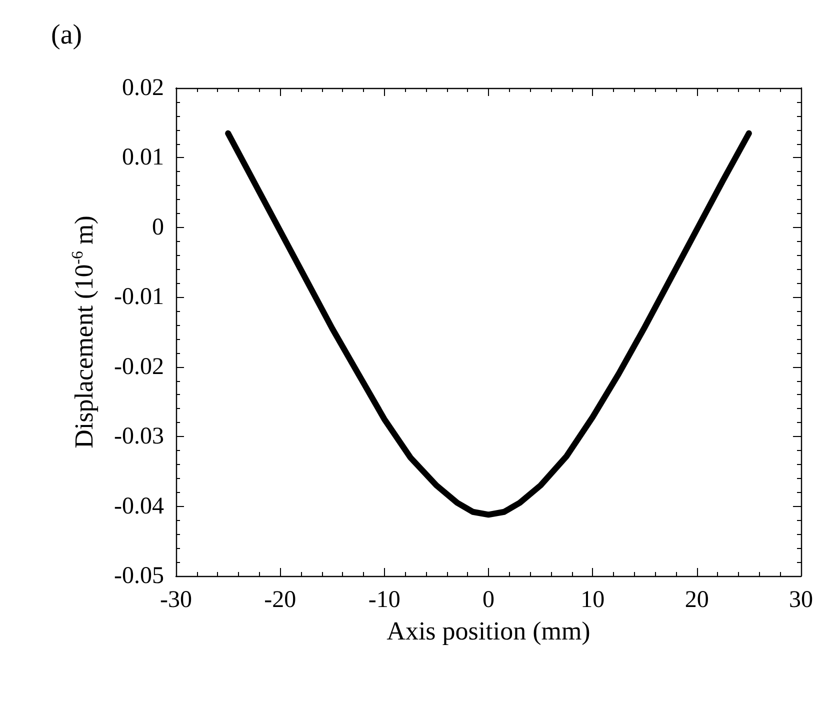 This screenshot has height=702, width=831. Describe the element at coordinates (84, 332) in the screenshot. I see `y-axis-title: Displacement (10-6 m)` at that location.